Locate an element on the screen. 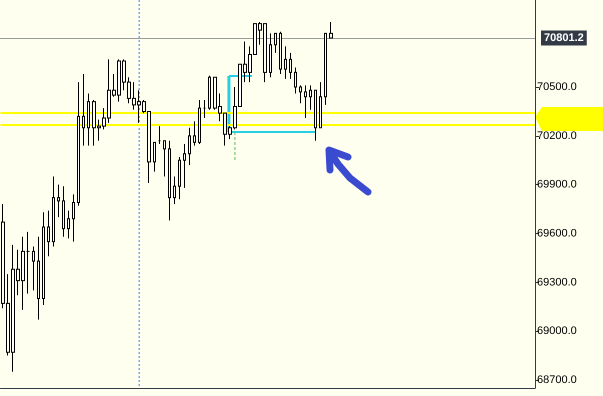 The width and height of the screenshot is (603, 396). ref-line-label: 70801.2 is located at coordinates (564, 38).